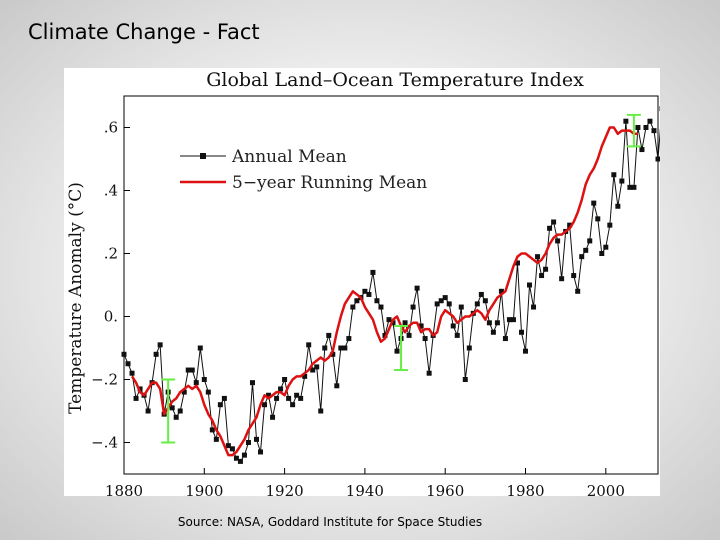 The width and height of the screenshot is (720, 540). What do you see at coordinates (104, 380) in the screenshot?
I see `y-tick-label: −.2` at bounding box center [104, 380].